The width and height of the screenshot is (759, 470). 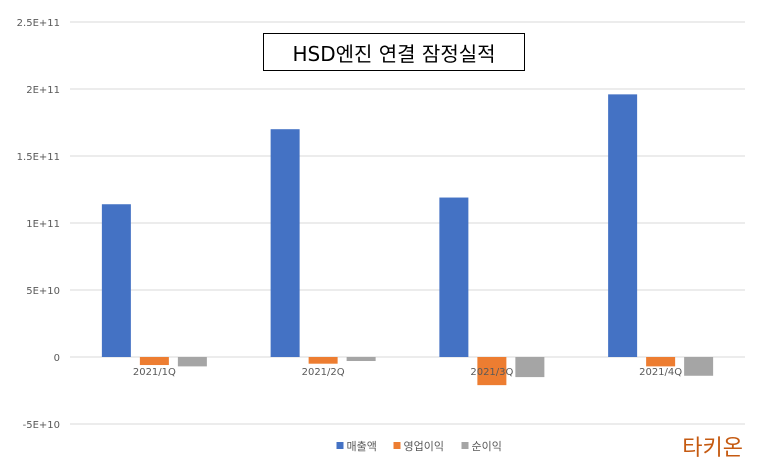 I want to click on y-tick-label: -5E+10, so click(x=41, y=425).